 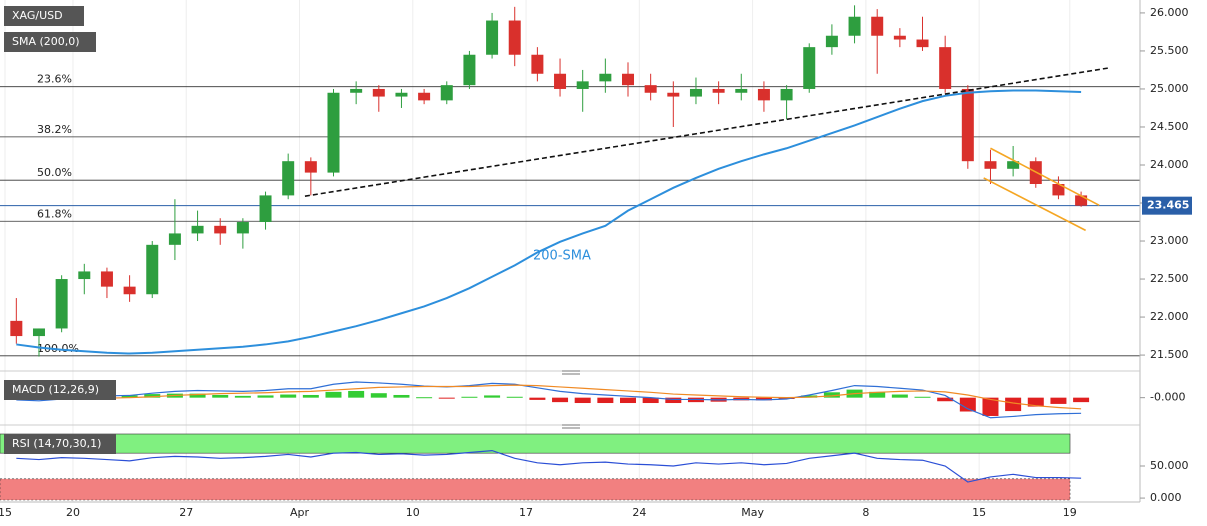 What do you see at coordinates (55, 389) in the screenshot?
I see `macd-label: MACD (12,26,9)` at bounding box center [55, 389].